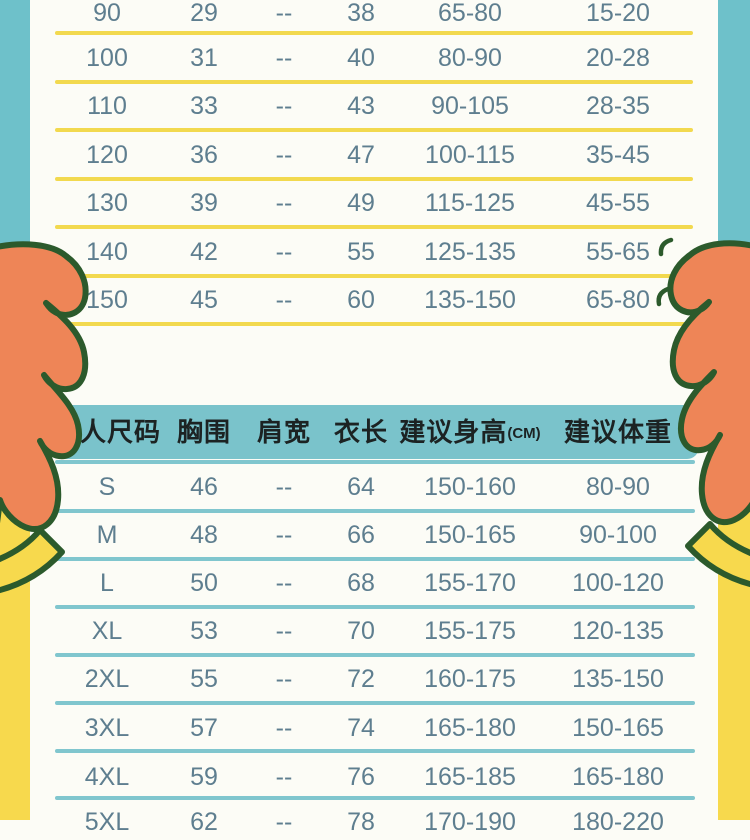 Image resolution: width=750 pixels, height=840 pixels. I want to click on table-cell: 100-120, so click(618, 583).